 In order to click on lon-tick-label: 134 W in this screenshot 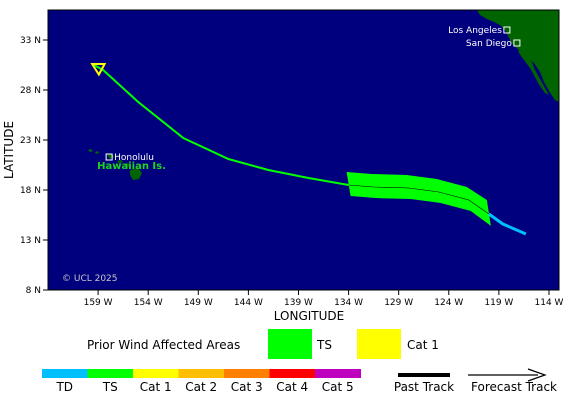, I will do `click(348, 303)`.